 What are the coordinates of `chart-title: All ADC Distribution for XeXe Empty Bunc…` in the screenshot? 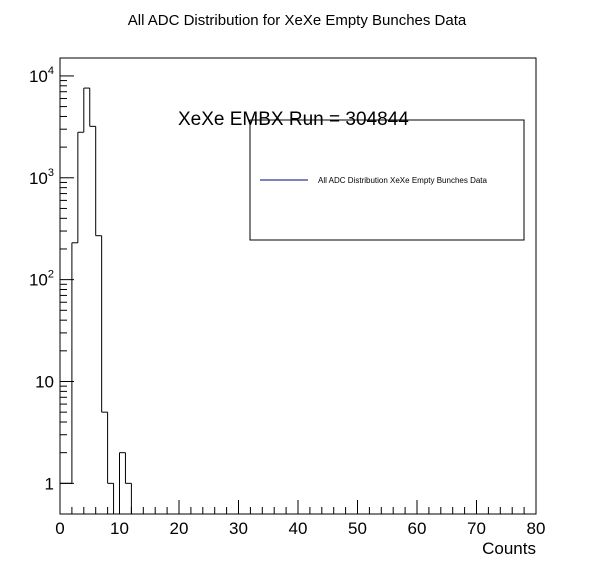 It's located at (297, 20).